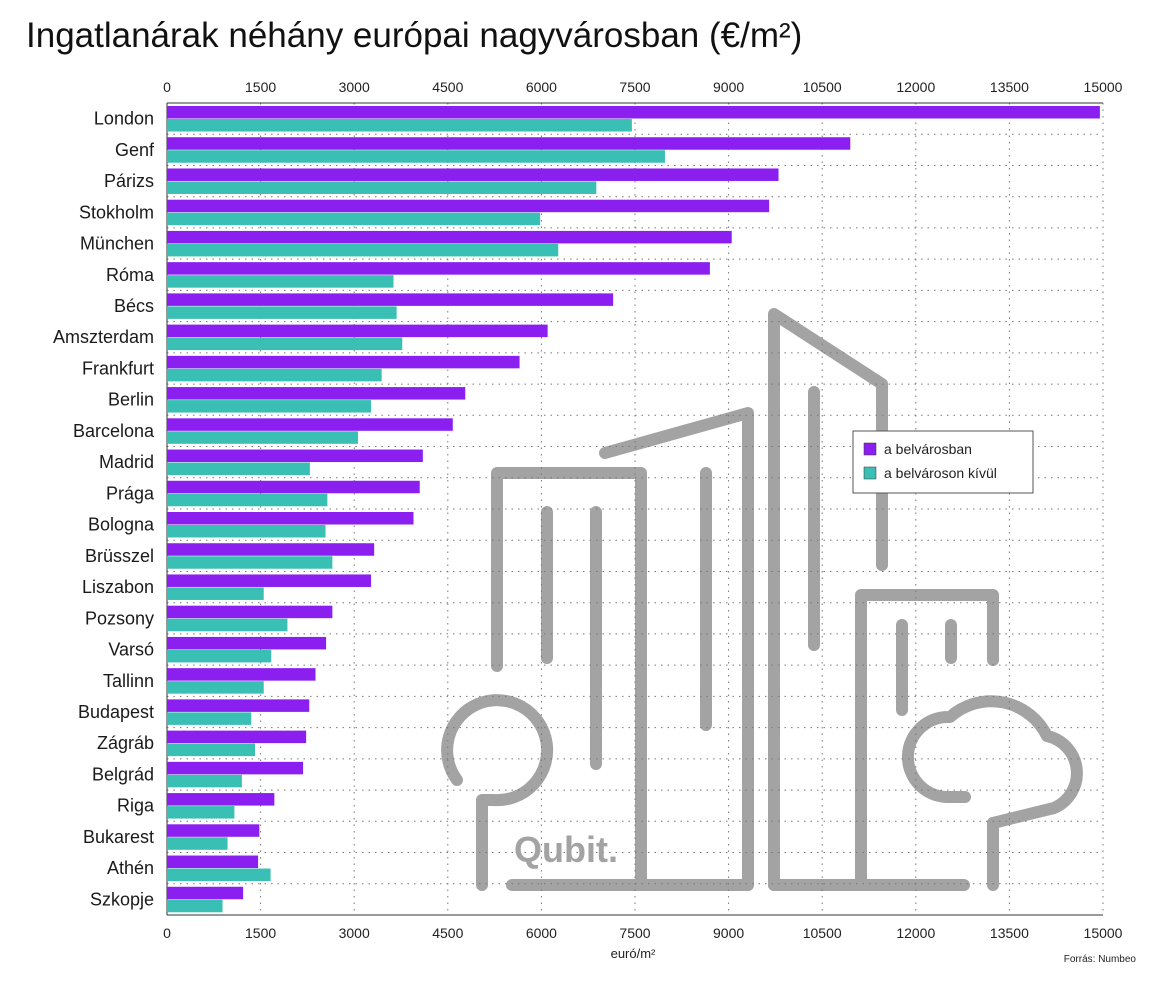 The image size is (1160, 986). I want to click on category-label: Barcelona, so click(114, 431).